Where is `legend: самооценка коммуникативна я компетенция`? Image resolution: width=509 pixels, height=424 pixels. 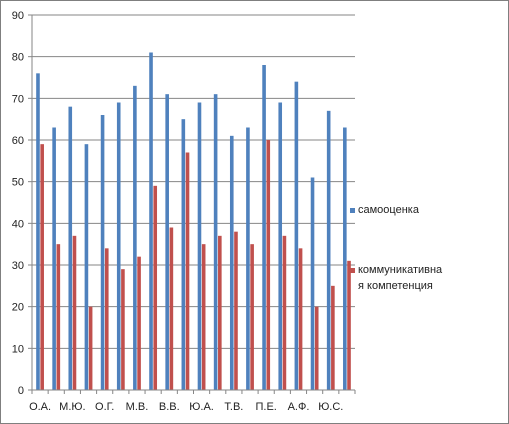
legend: самооценка коммуникативна я компетенция is located at coordinates (396, 248).